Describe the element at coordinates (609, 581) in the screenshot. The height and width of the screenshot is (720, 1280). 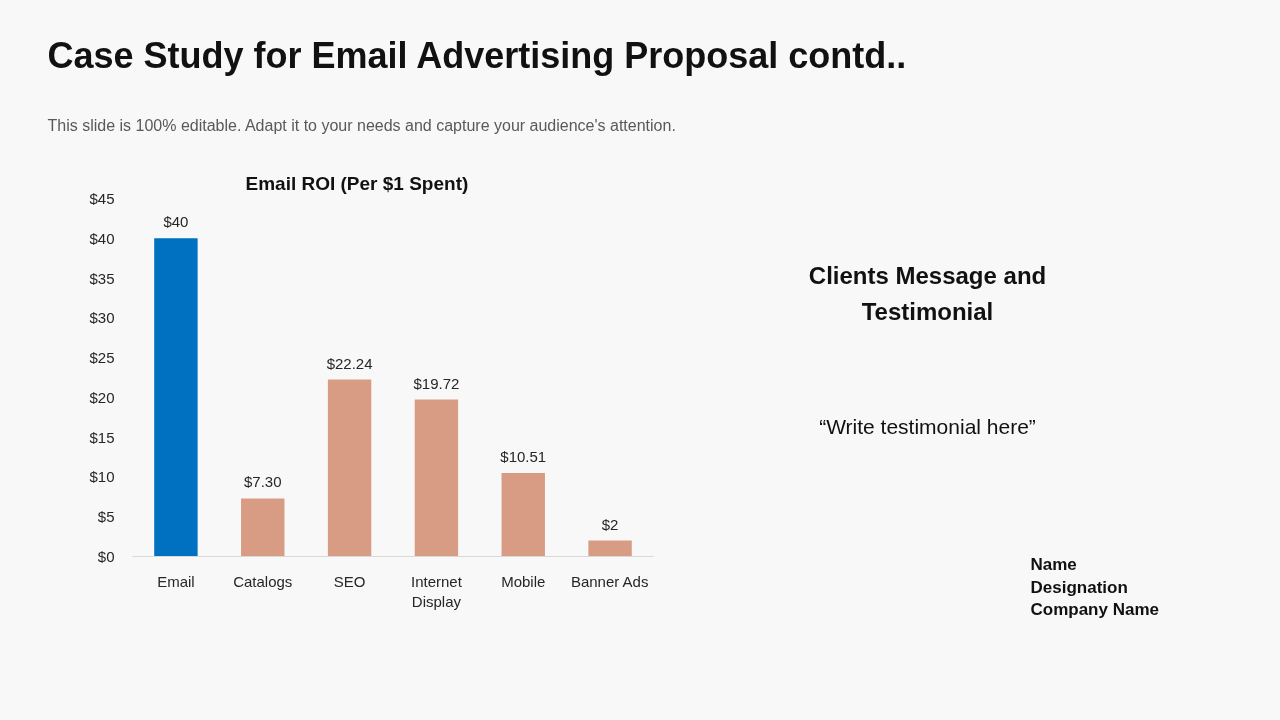
I see `x-tick-label: Banner Ads` at that location.